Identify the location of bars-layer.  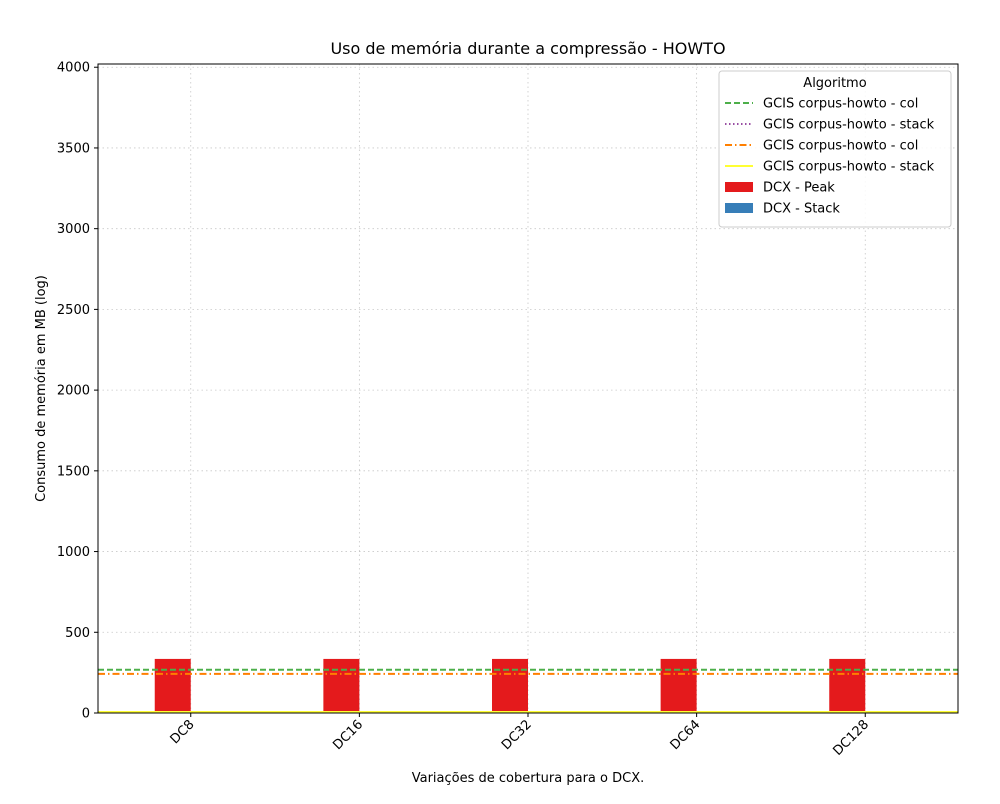
(528, 685).